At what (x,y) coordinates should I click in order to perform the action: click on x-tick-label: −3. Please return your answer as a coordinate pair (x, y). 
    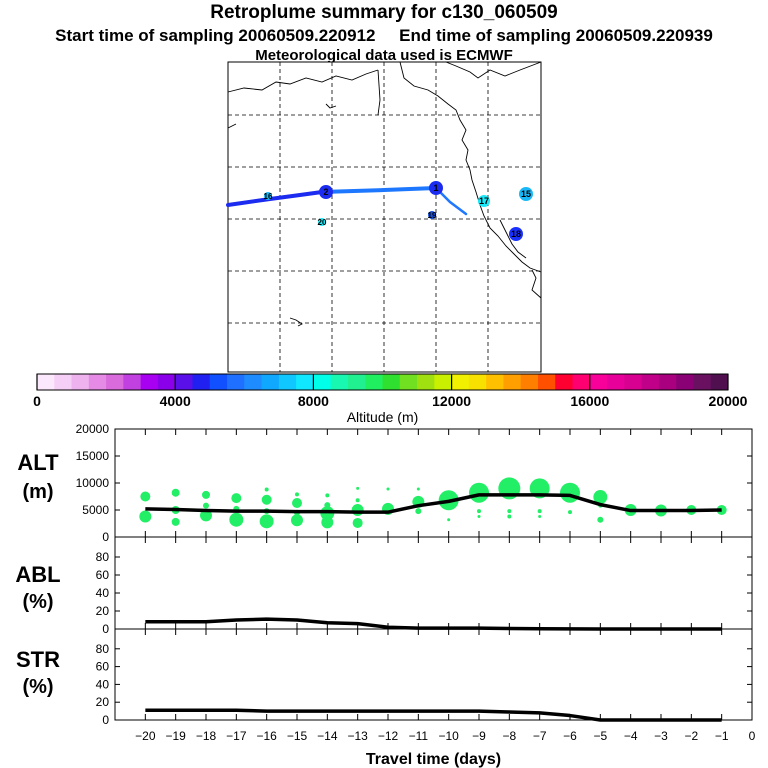
    Looking at the image, I should click on (661, 736).